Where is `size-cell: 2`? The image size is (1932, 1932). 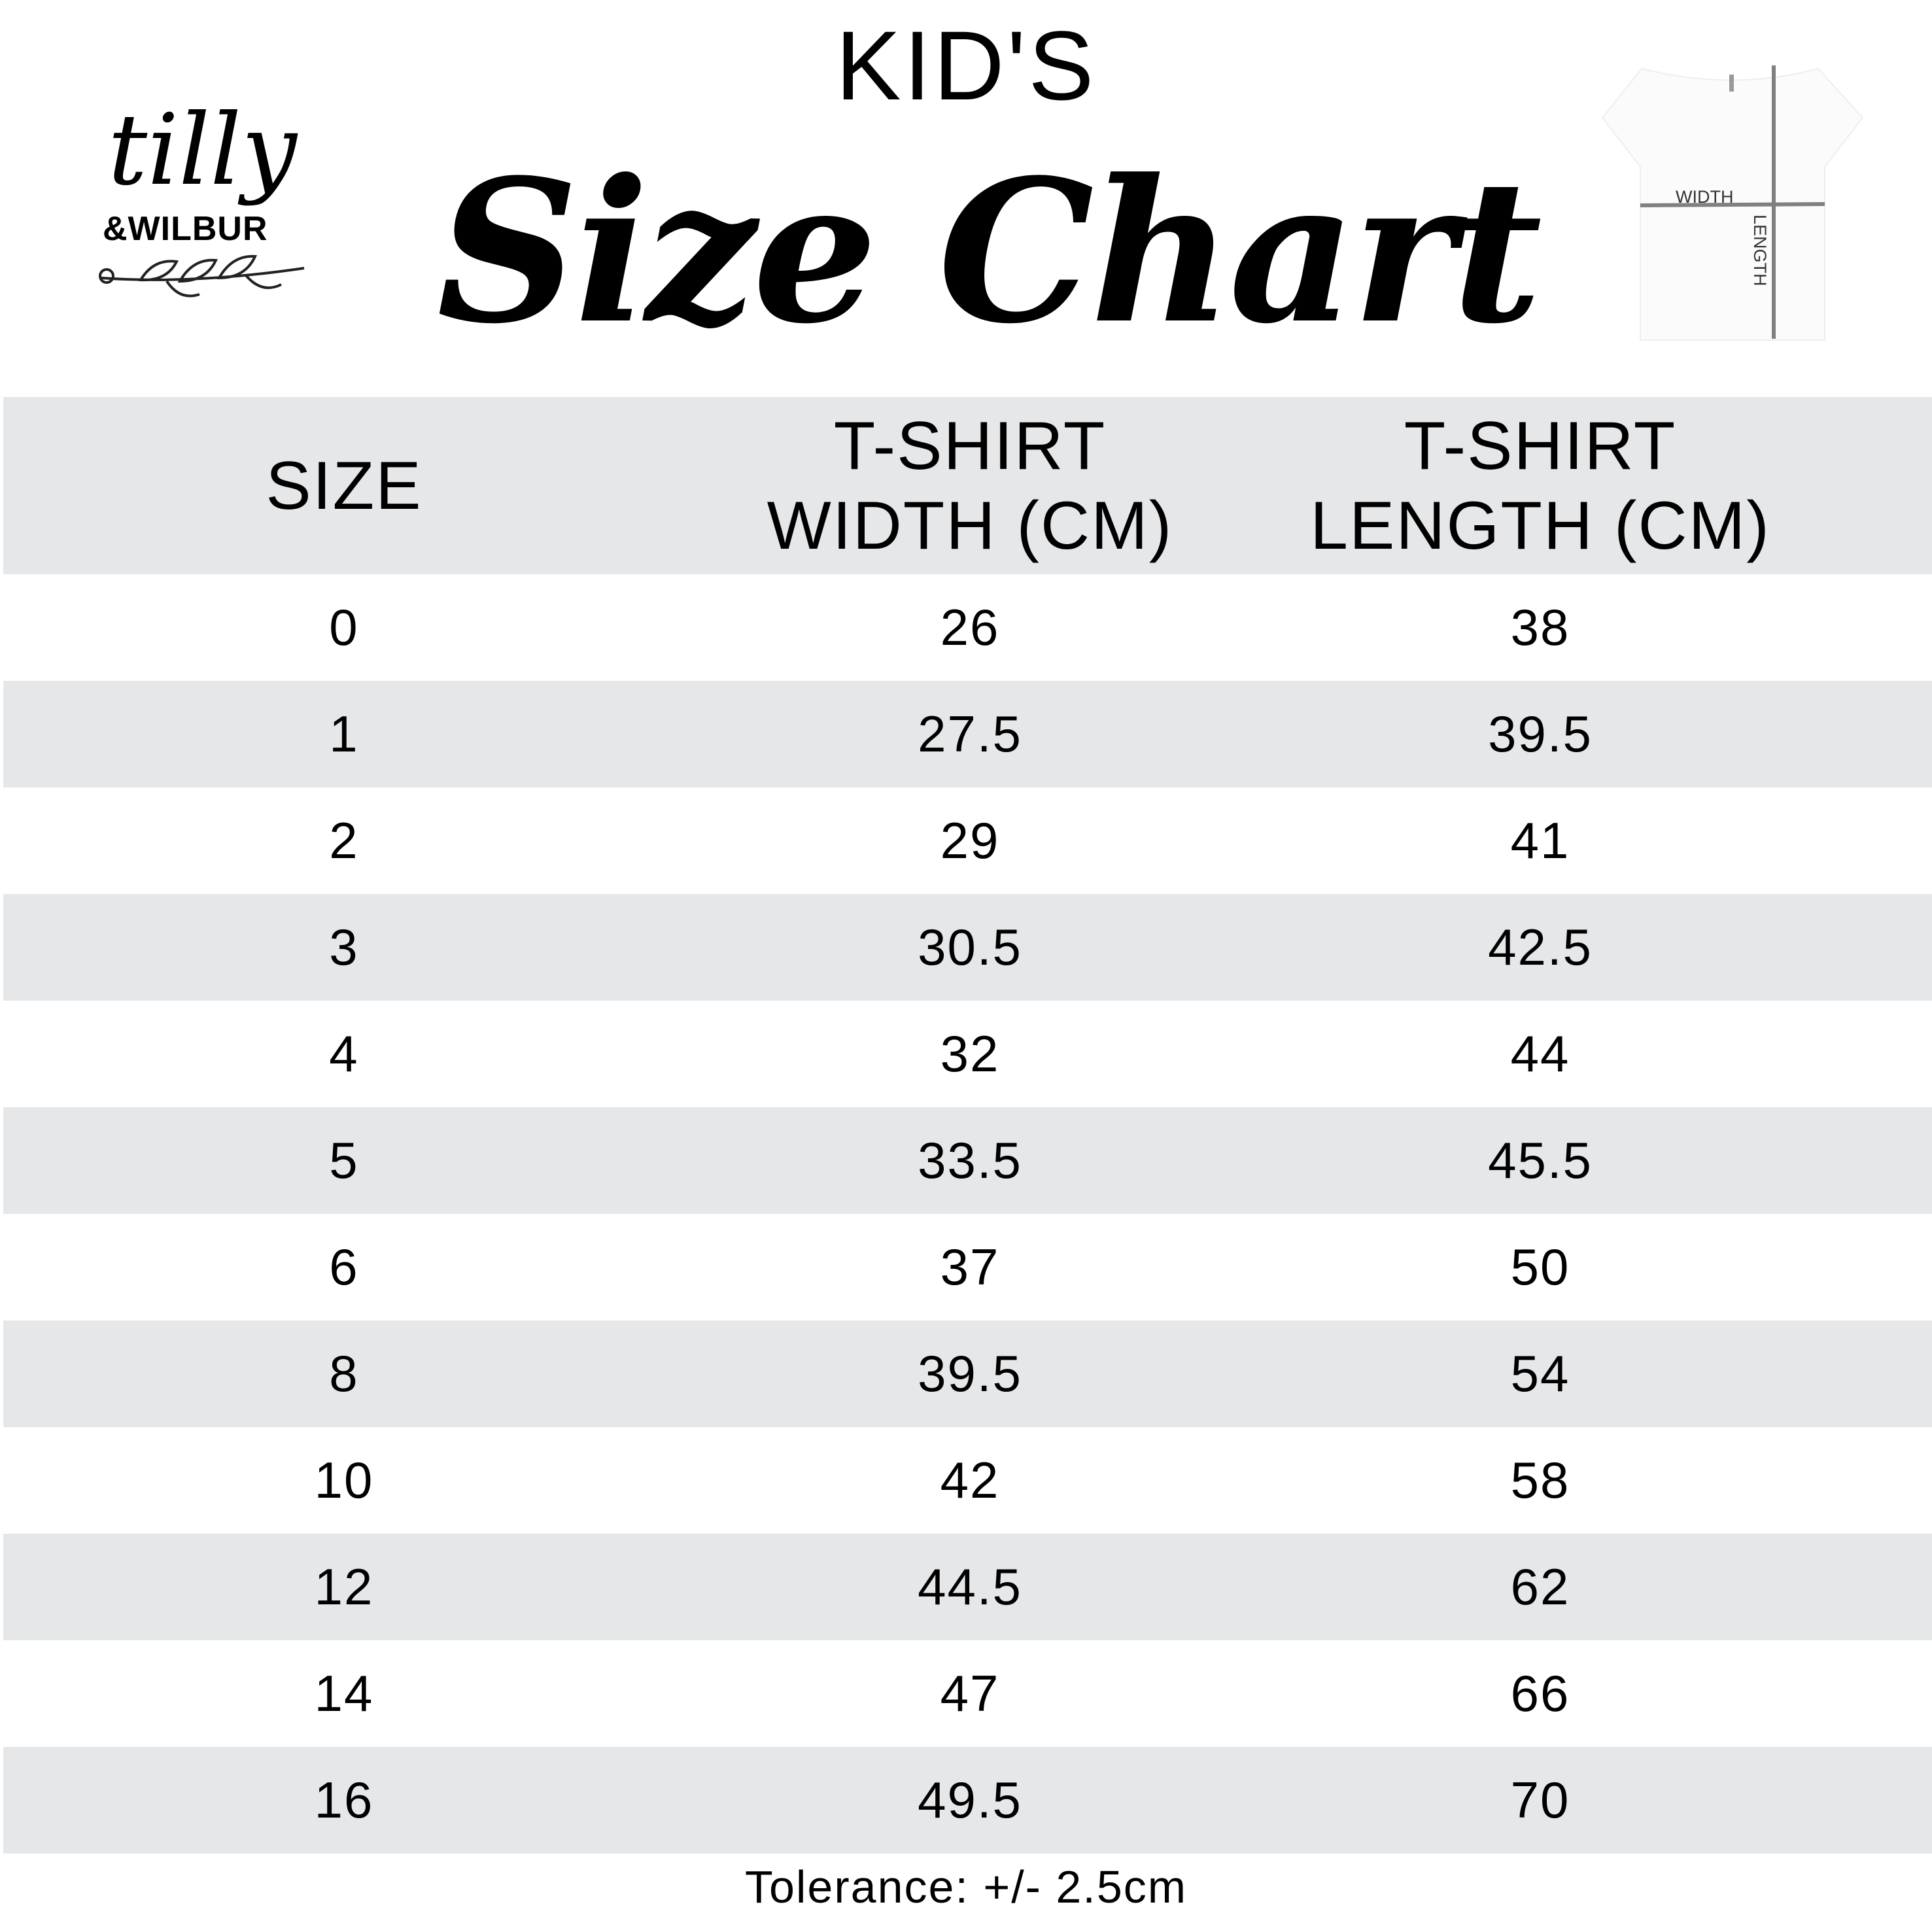 size-cell: 2 is located at coordinates (344, 840).